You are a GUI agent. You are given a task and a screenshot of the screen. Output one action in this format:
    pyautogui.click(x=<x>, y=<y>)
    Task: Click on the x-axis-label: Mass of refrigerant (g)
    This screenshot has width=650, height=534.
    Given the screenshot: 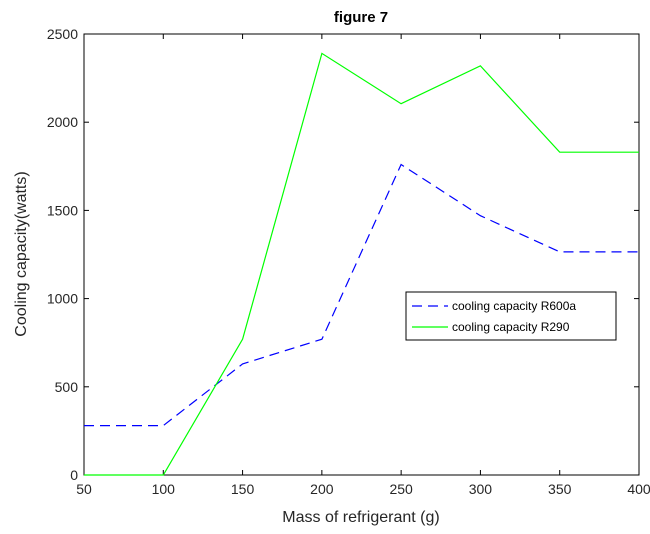 What is the action you would take?
    pyautogui.click(x=360, y=517)
    